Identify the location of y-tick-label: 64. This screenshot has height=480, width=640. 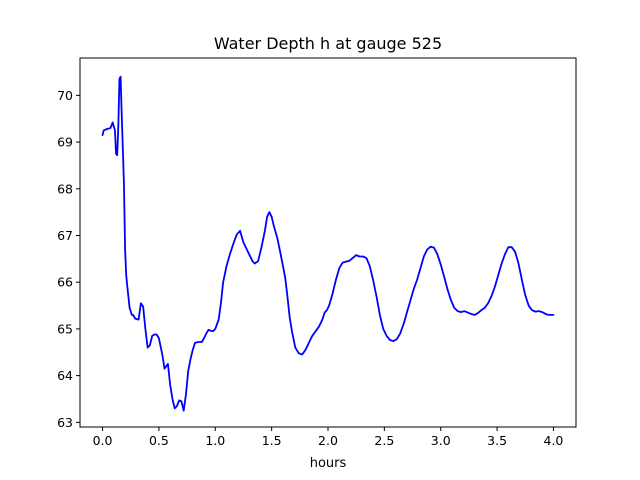
(65, 375).